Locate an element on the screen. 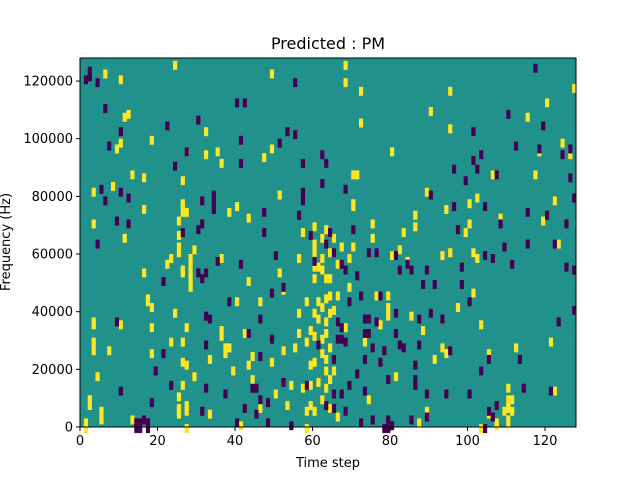 The height and width of the screenshot is (480, 640). x-tick-label: 0 is located at coordinates (80, 441).